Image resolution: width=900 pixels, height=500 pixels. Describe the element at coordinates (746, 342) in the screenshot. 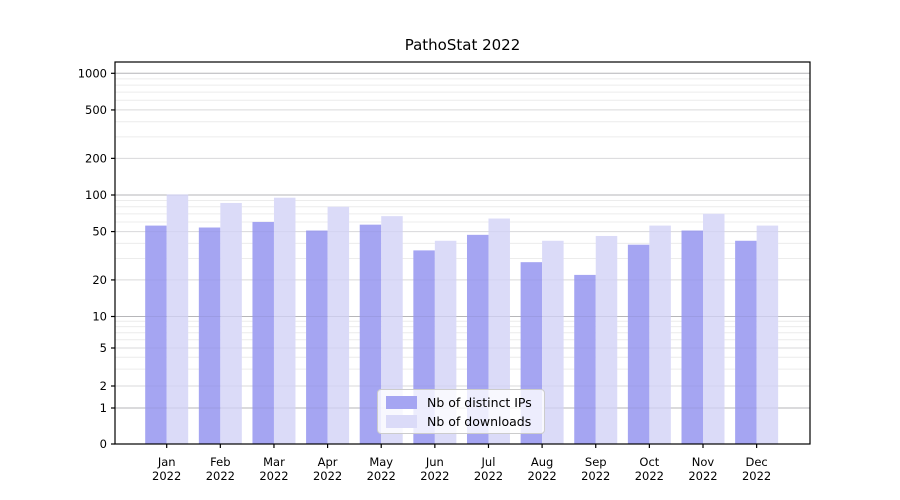

I see `bar-dec-distinct-ips` at that location.